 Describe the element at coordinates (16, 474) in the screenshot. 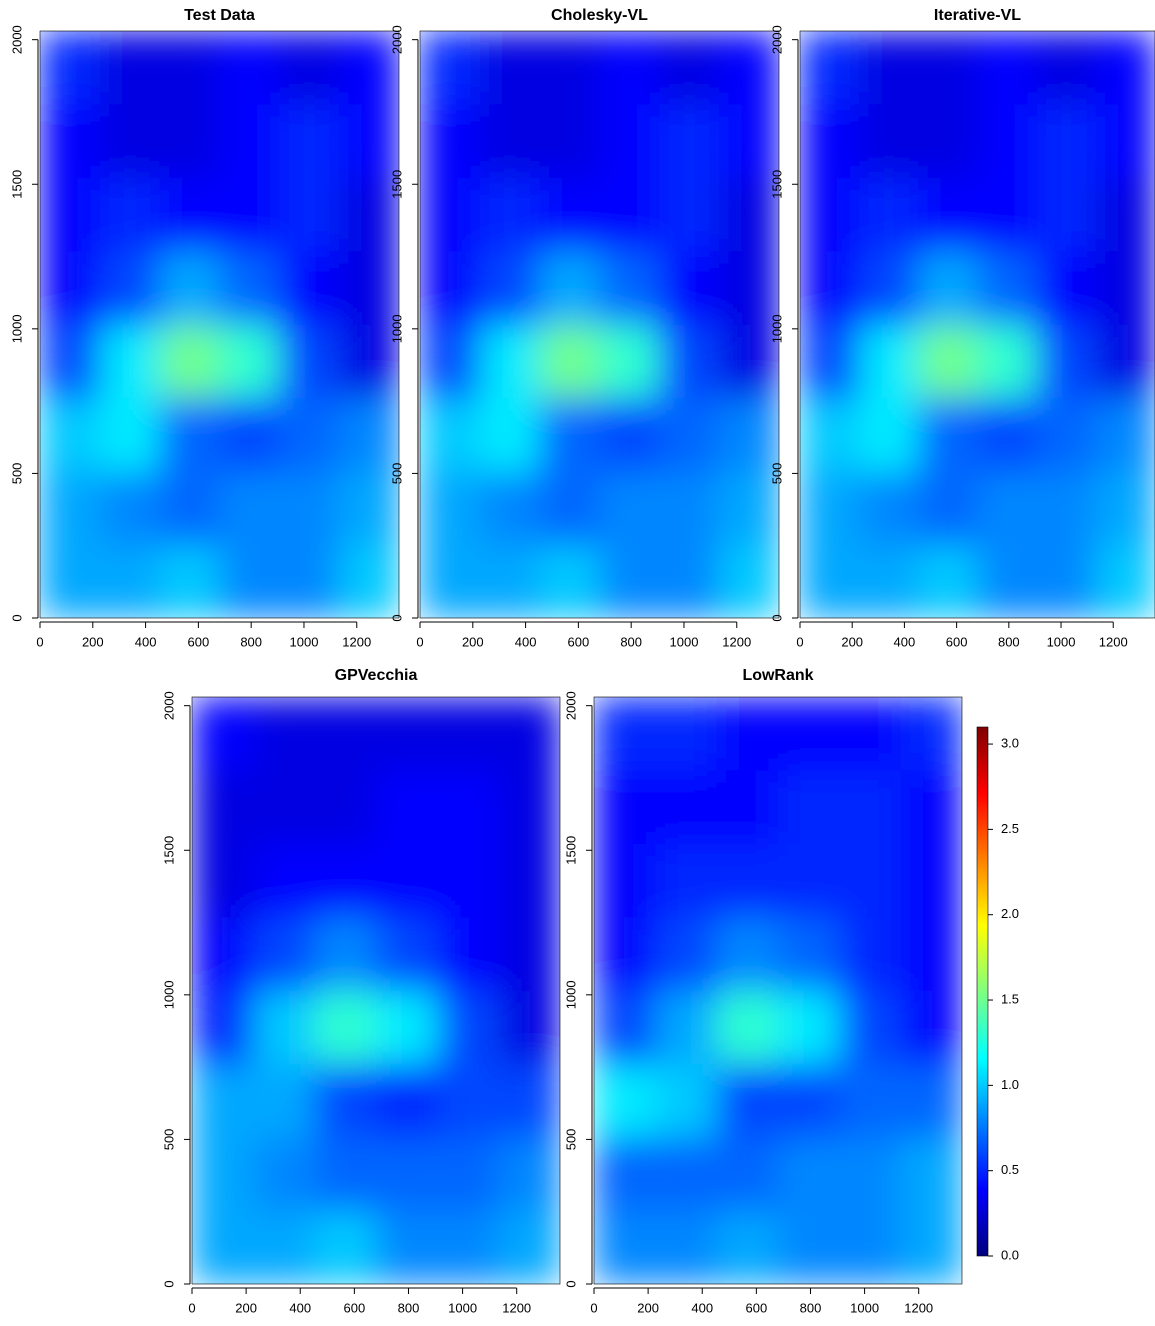

I see `y-tick-label: 500` at that location.